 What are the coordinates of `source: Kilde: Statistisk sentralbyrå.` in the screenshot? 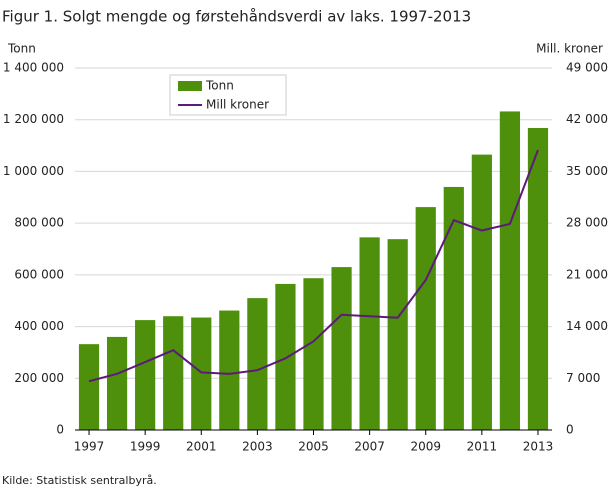 It's located at (79, 480).